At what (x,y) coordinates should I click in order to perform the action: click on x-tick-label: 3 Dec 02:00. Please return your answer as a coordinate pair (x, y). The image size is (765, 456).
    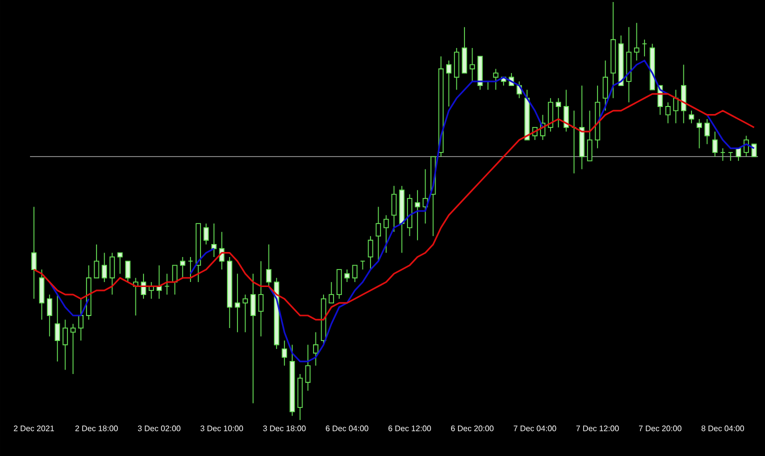
    Looking at the image, I should click on (159, 429).